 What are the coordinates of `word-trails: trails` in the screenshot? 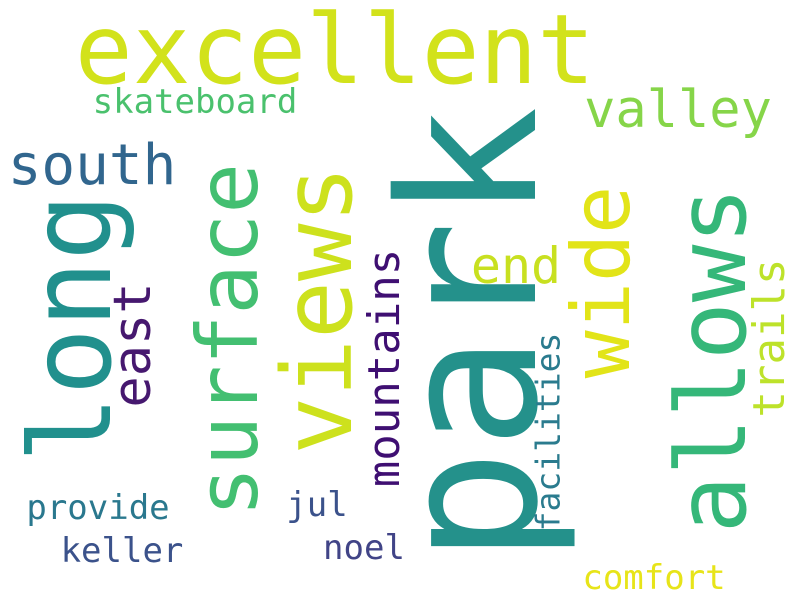 It's located at (769, 338).